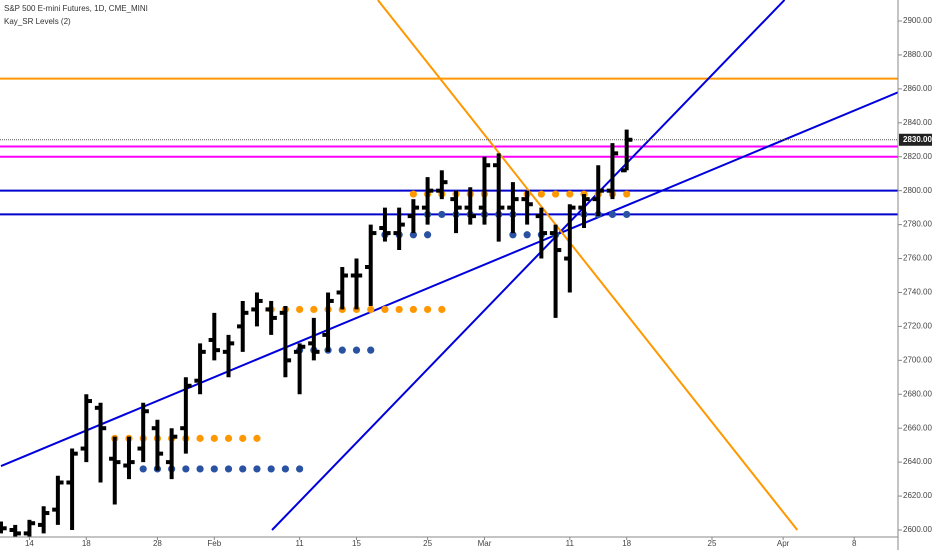 This screenshot has width=932, height=550. What do you see at coordinates (917, 292) in the screenshot?
I see `y-tick-label: 2740.00` at bounding box center [917, 292].